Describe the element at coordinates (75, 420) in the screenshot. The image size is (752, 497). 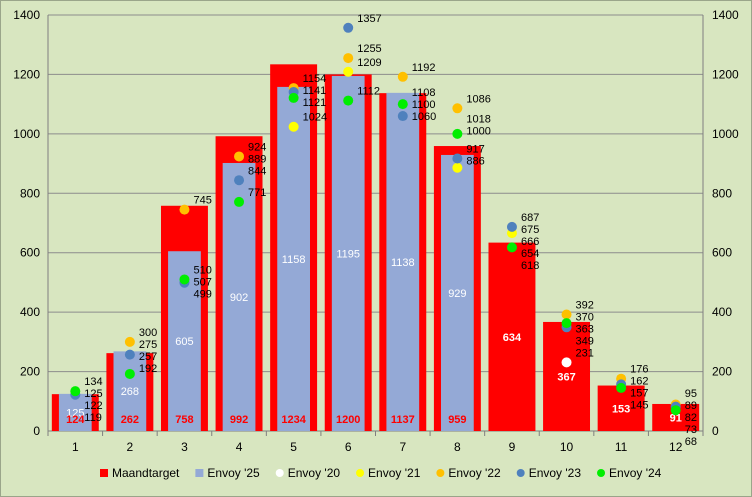
I see `data-label-maandtarget: 124` at that location.